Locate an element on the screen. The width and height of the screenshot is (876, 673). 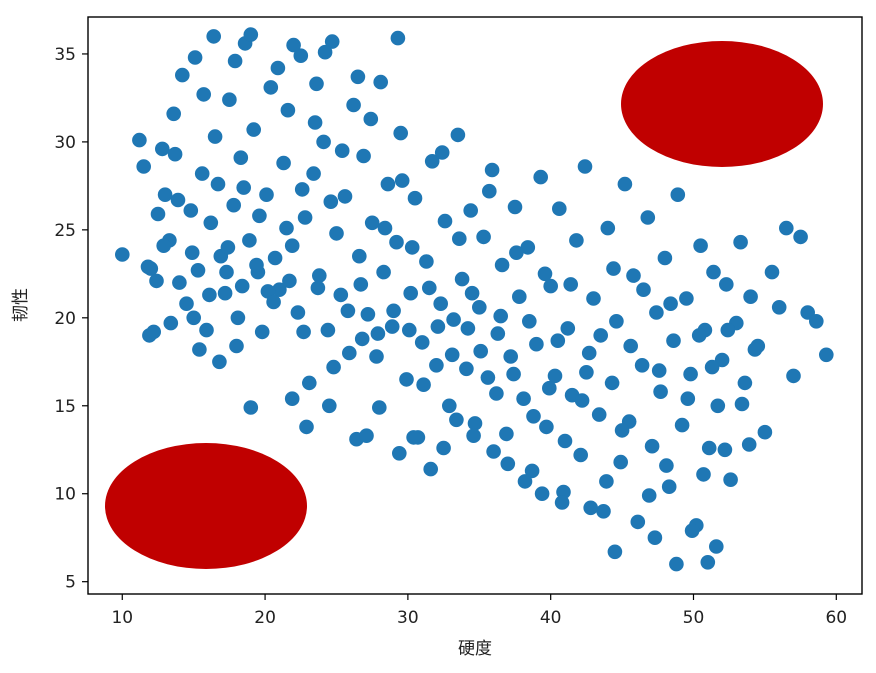
y-axis-label: 韧性 is located at coordinates (21, 305).